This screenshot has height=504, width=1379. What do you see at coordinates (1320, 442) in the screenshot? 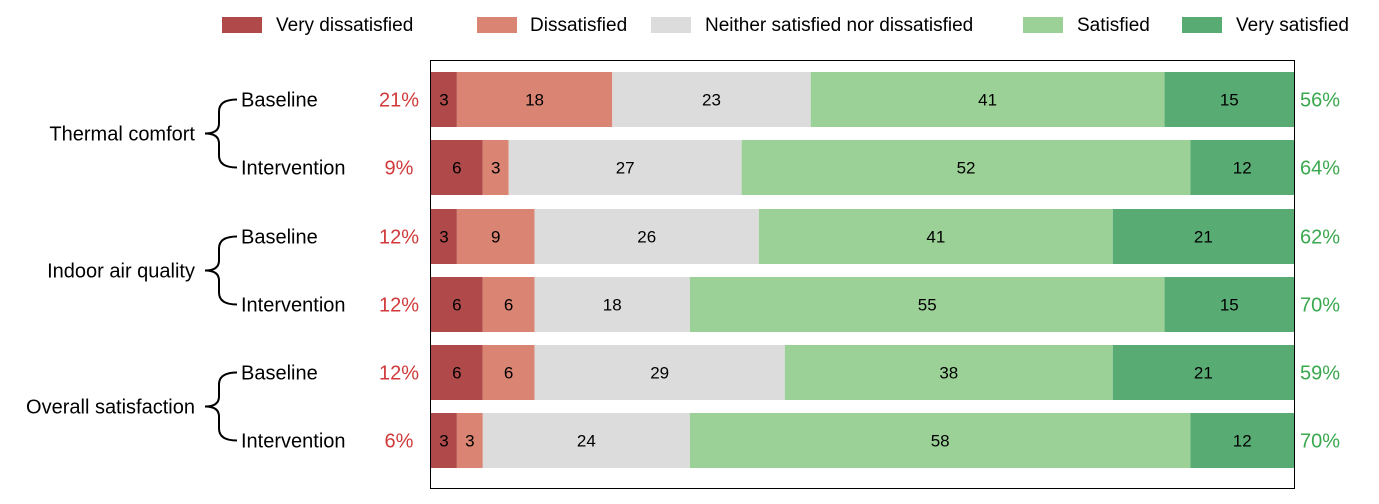
I see `pos-total-overall-satisfaction-intervention: 70%` at bounding box center [1320, 442].